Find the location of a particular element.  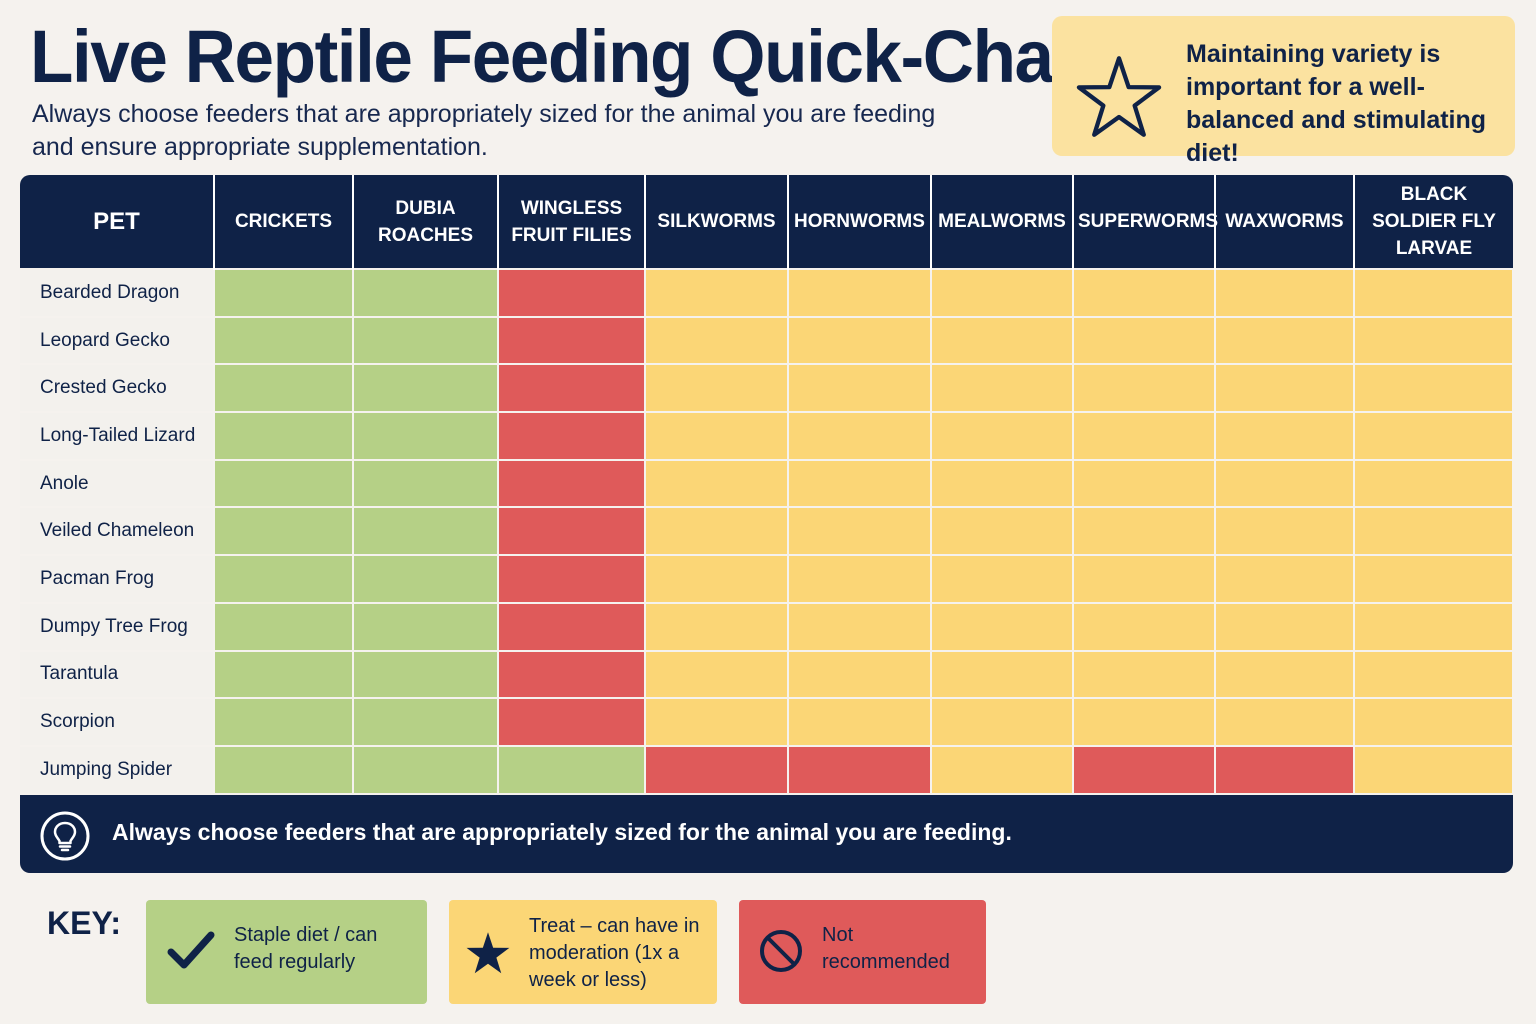

pet-name: Anole is located at coordinates (117, 483).